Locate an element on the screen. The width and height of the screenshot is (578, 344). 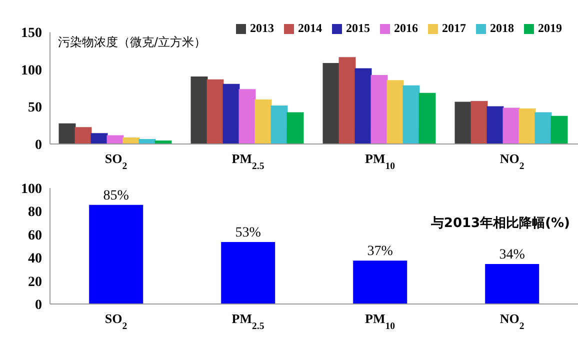
y-tick-label: 40 is located at coordinates (35, 259).